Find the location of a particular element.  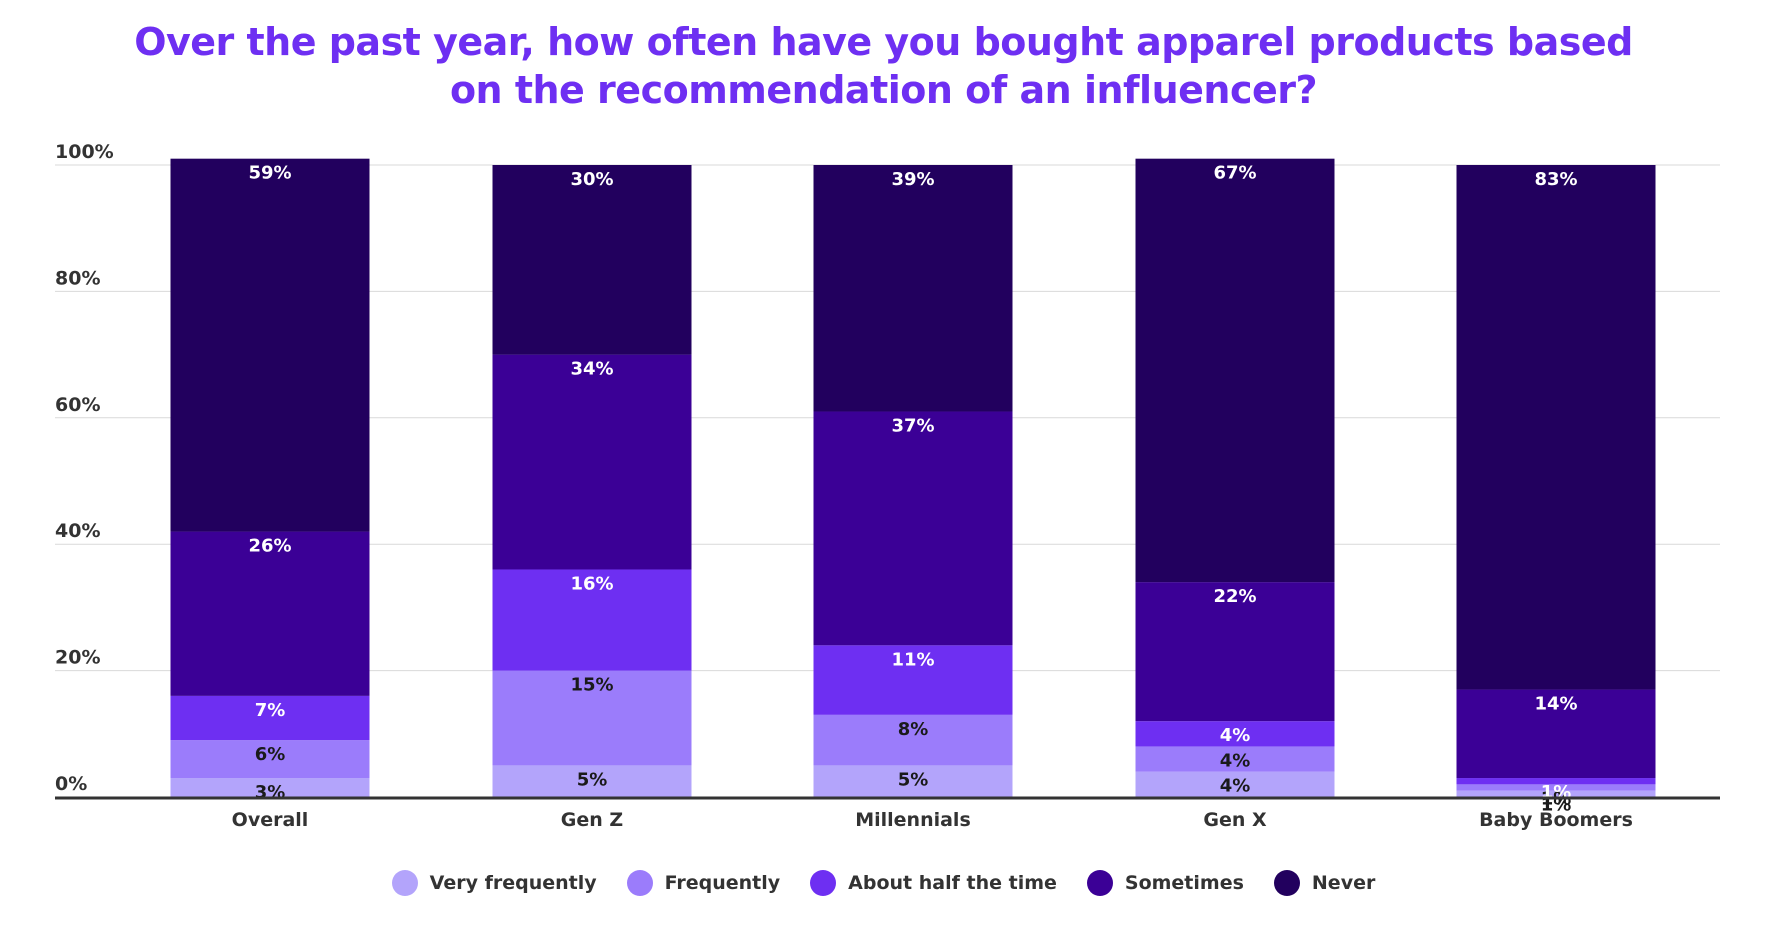

legend-item-sometimes: Sometimes is located at coordinates (1165, 883).